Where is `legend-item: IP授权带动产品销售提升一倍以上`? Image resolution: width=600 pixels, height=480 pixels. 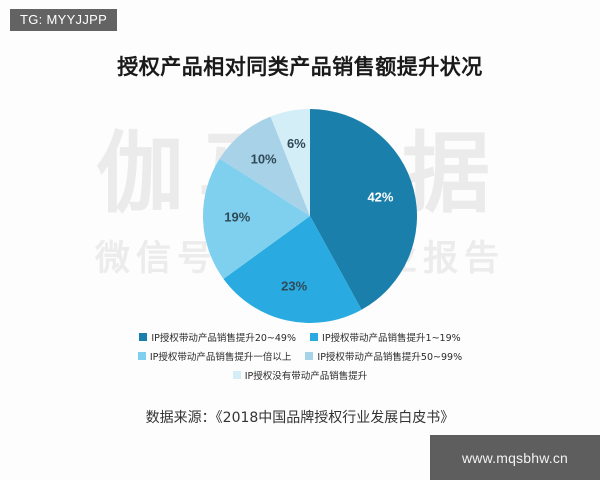
legend-item: IP授权带动产品销售提升一倍以上 is located at coordinates (214, 356).